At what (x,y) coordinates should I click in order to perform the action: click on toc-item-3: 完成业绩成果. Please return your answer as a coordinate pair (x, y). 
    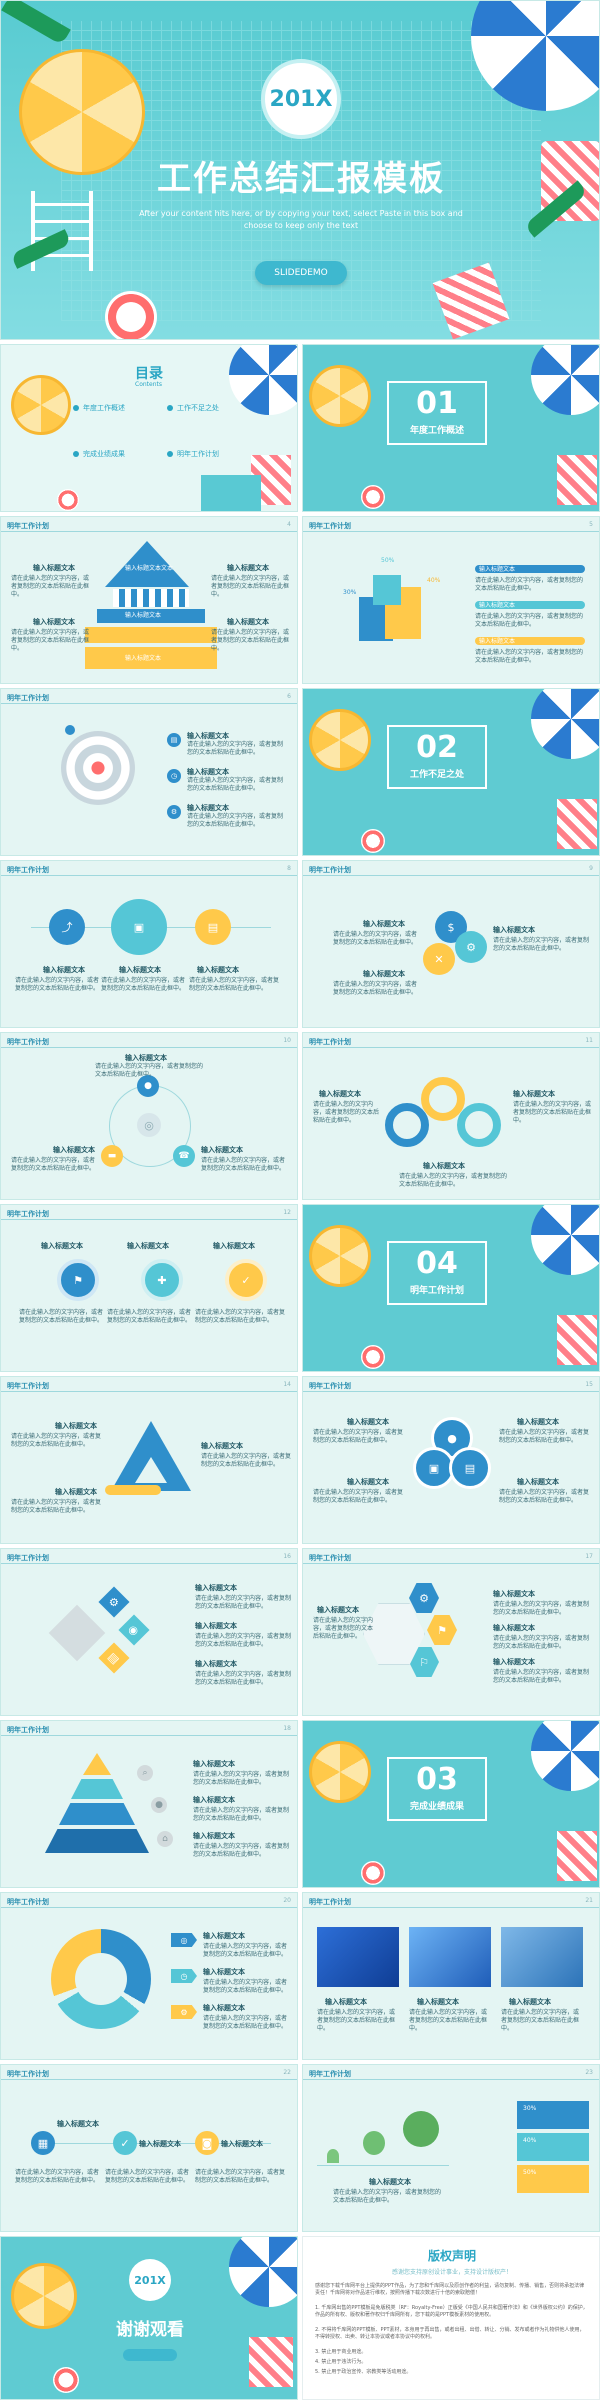
    Looking at the image, I should click on (104, 454).